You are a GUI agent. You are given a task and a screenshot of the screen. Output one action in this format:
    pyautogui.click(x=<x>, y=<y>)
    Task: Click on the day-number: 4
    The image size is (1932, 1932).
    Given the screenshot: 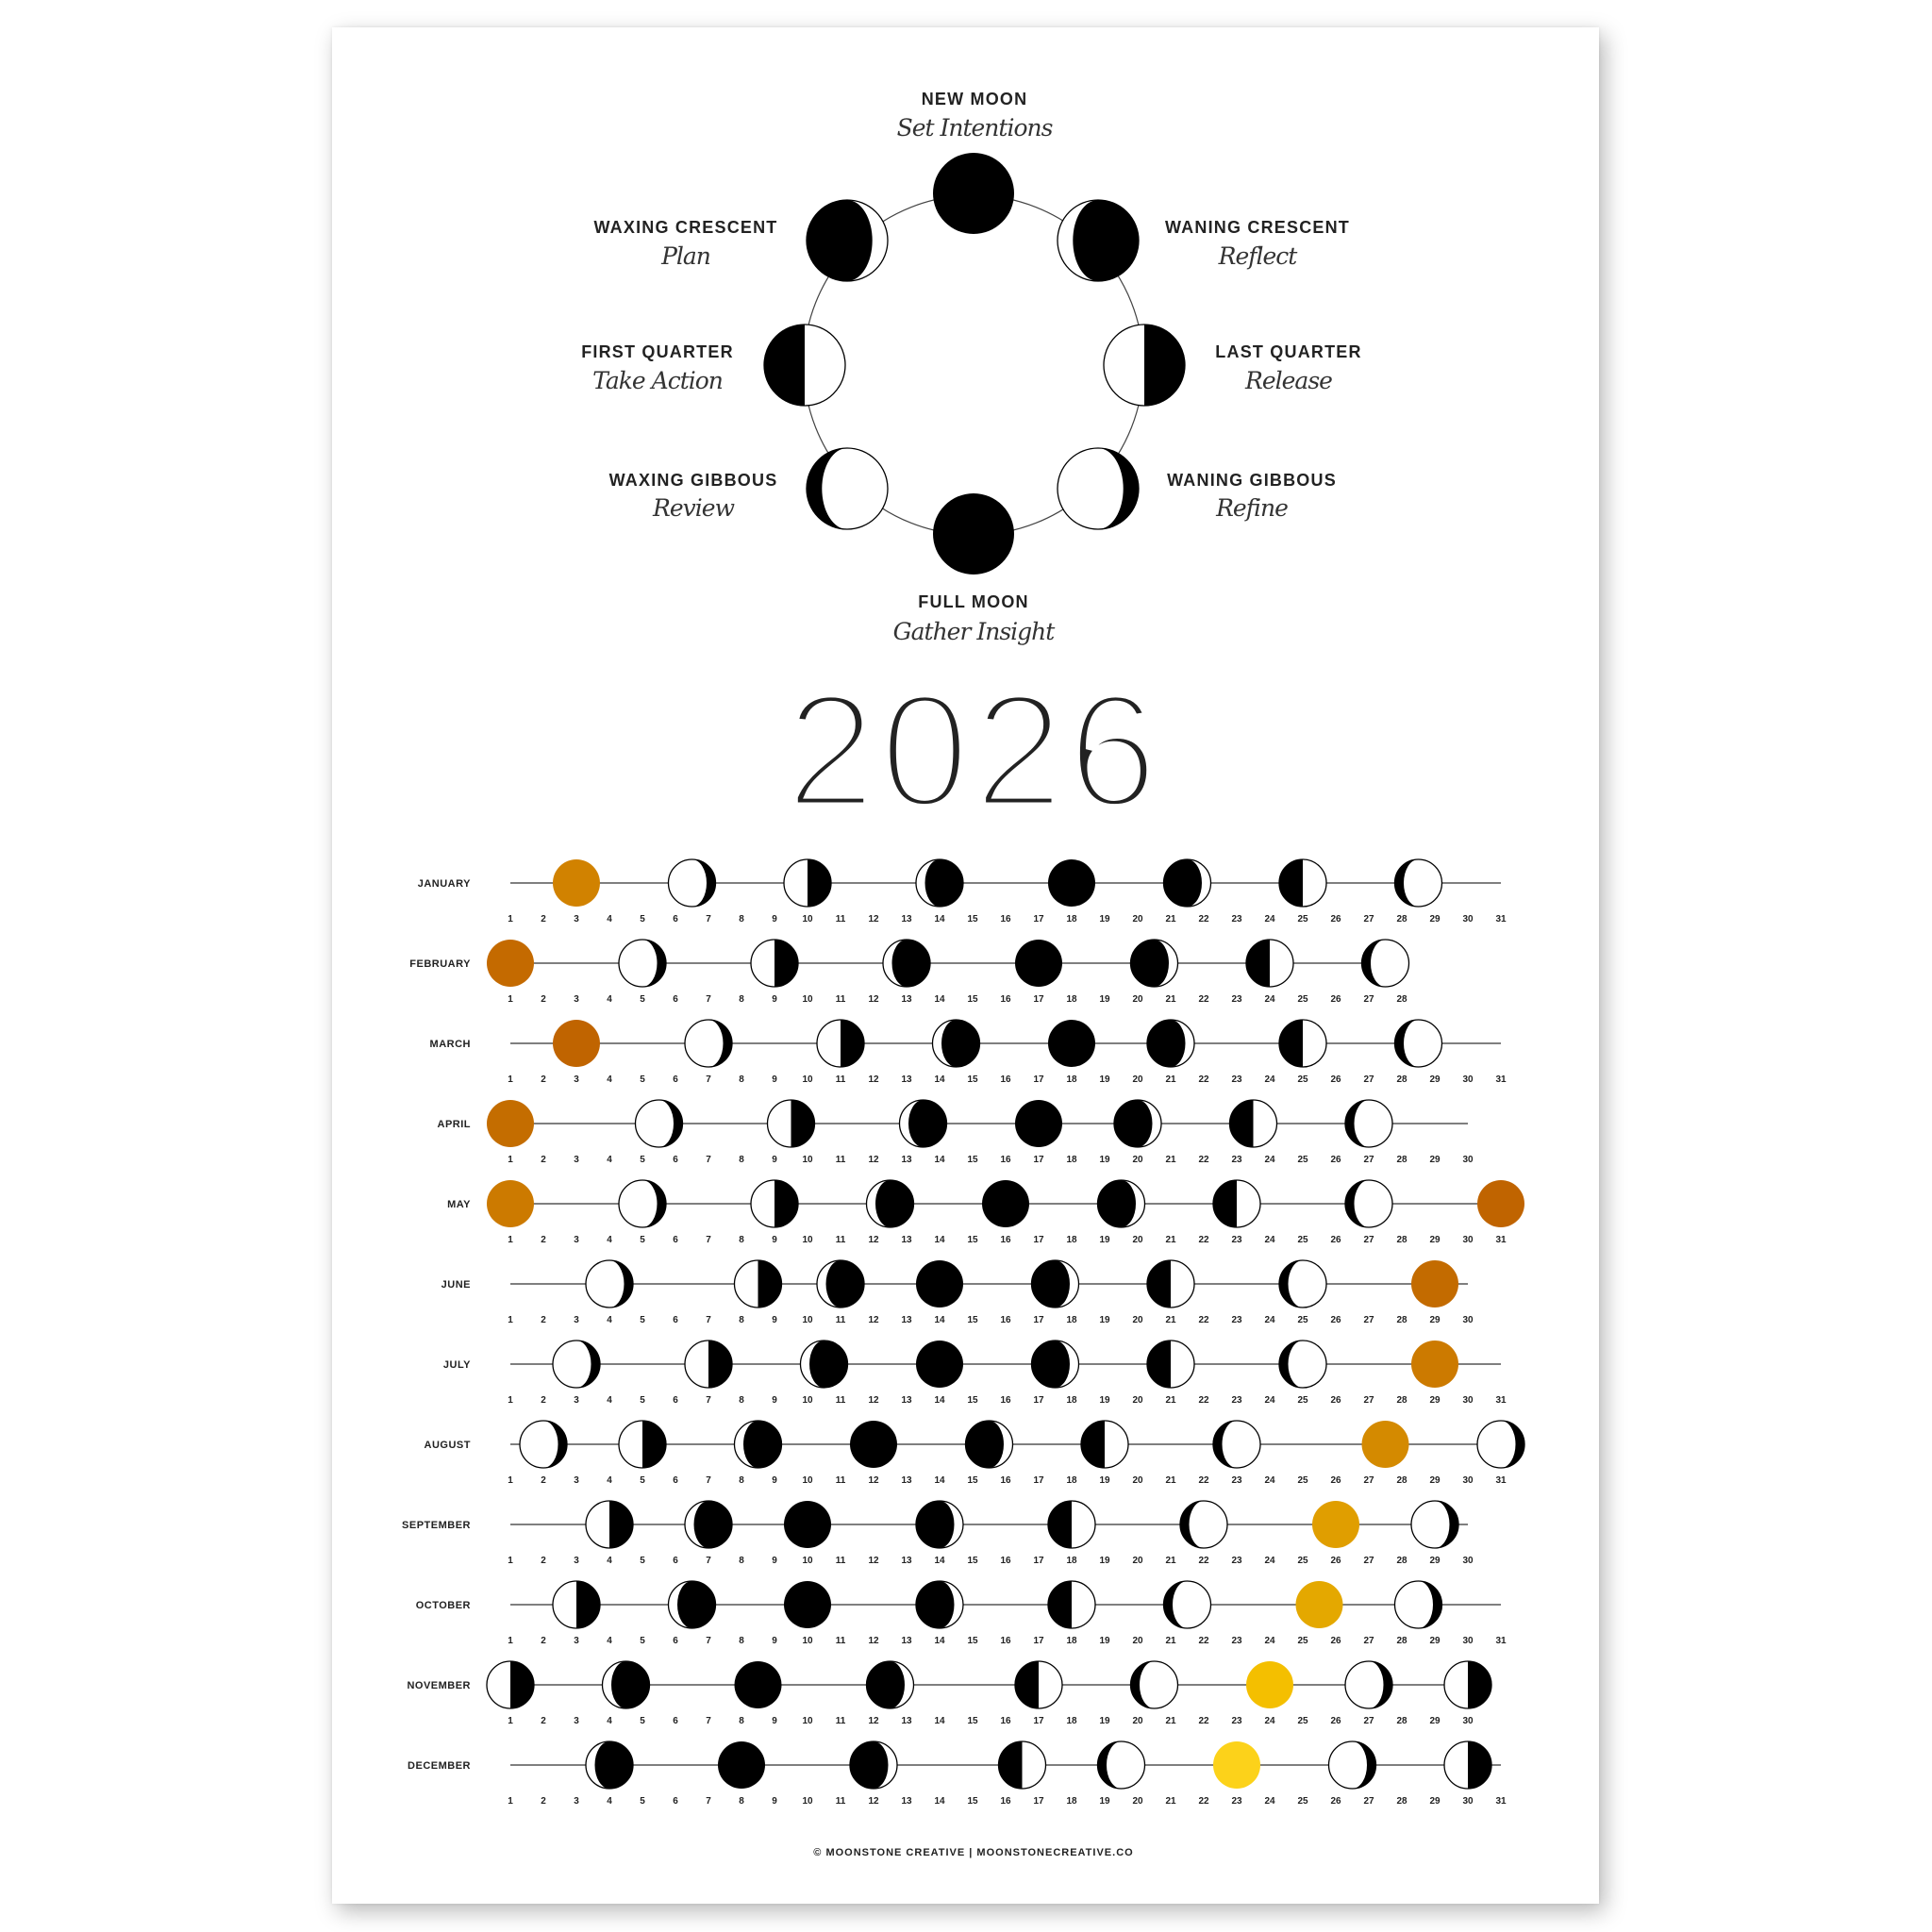 What is the action you would take?
    pyautogui.click(x=610, y=1400)
    